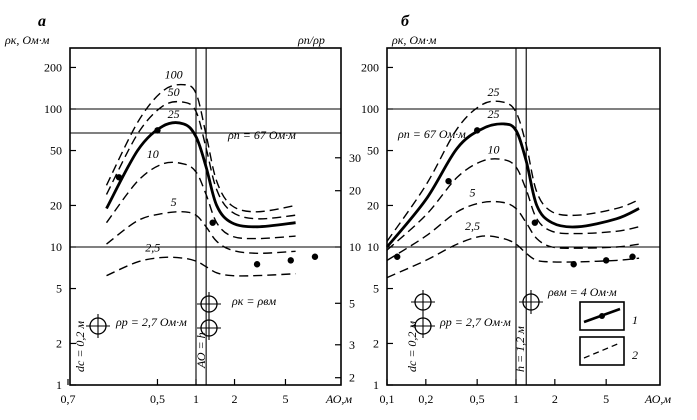  I want to click on legend-label-2: 2, so click(635, 355).